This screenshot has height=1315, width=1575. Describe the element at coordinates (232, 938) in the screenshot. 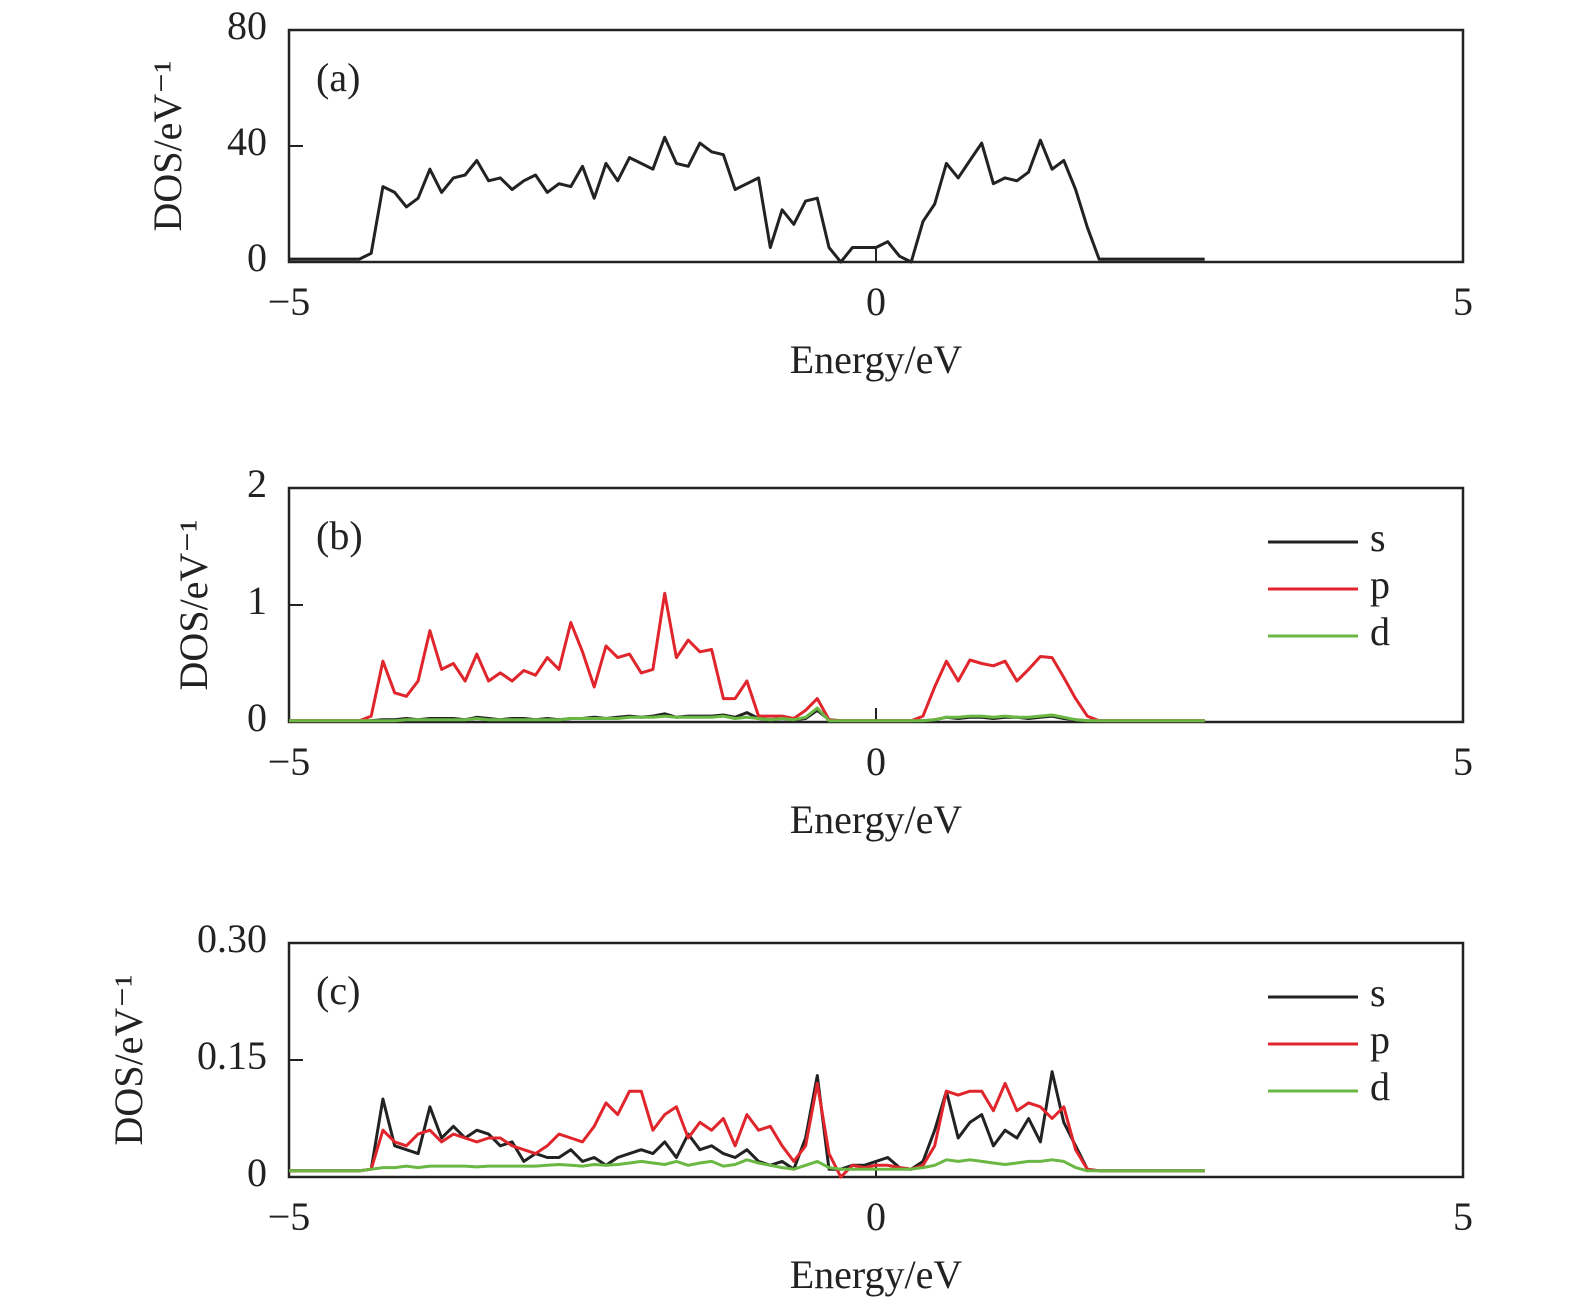

I see `y-tick-label: 0.30` at that location.